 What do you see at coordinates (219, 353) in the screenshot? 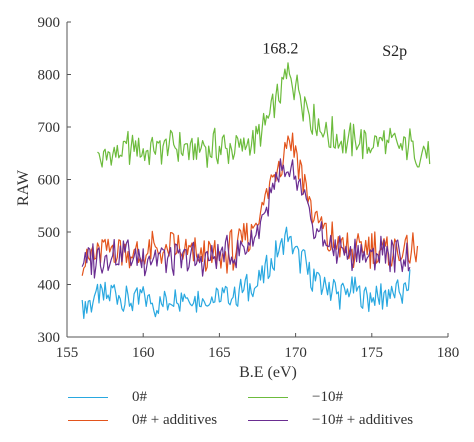
I see `x-tick-label: 165` at bounding box center [219, 353].